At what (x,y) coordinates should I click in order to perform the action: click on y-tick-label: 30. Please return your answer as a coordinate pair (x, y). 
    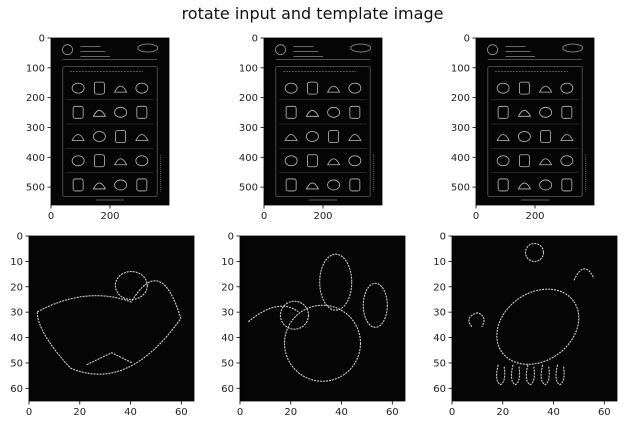
    Looking at the image, I should click on (227, 313).